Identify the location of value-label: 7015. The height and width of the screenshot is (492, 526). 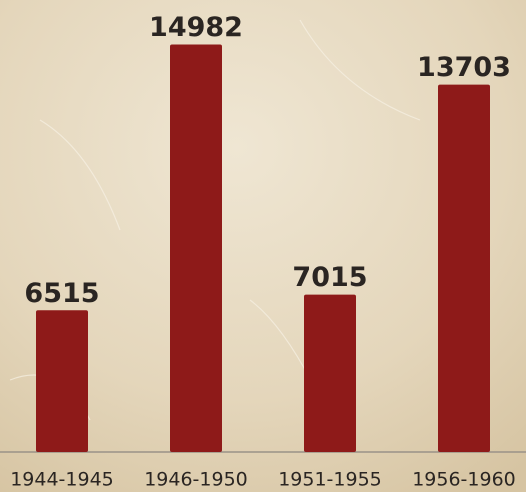
(329, 277).